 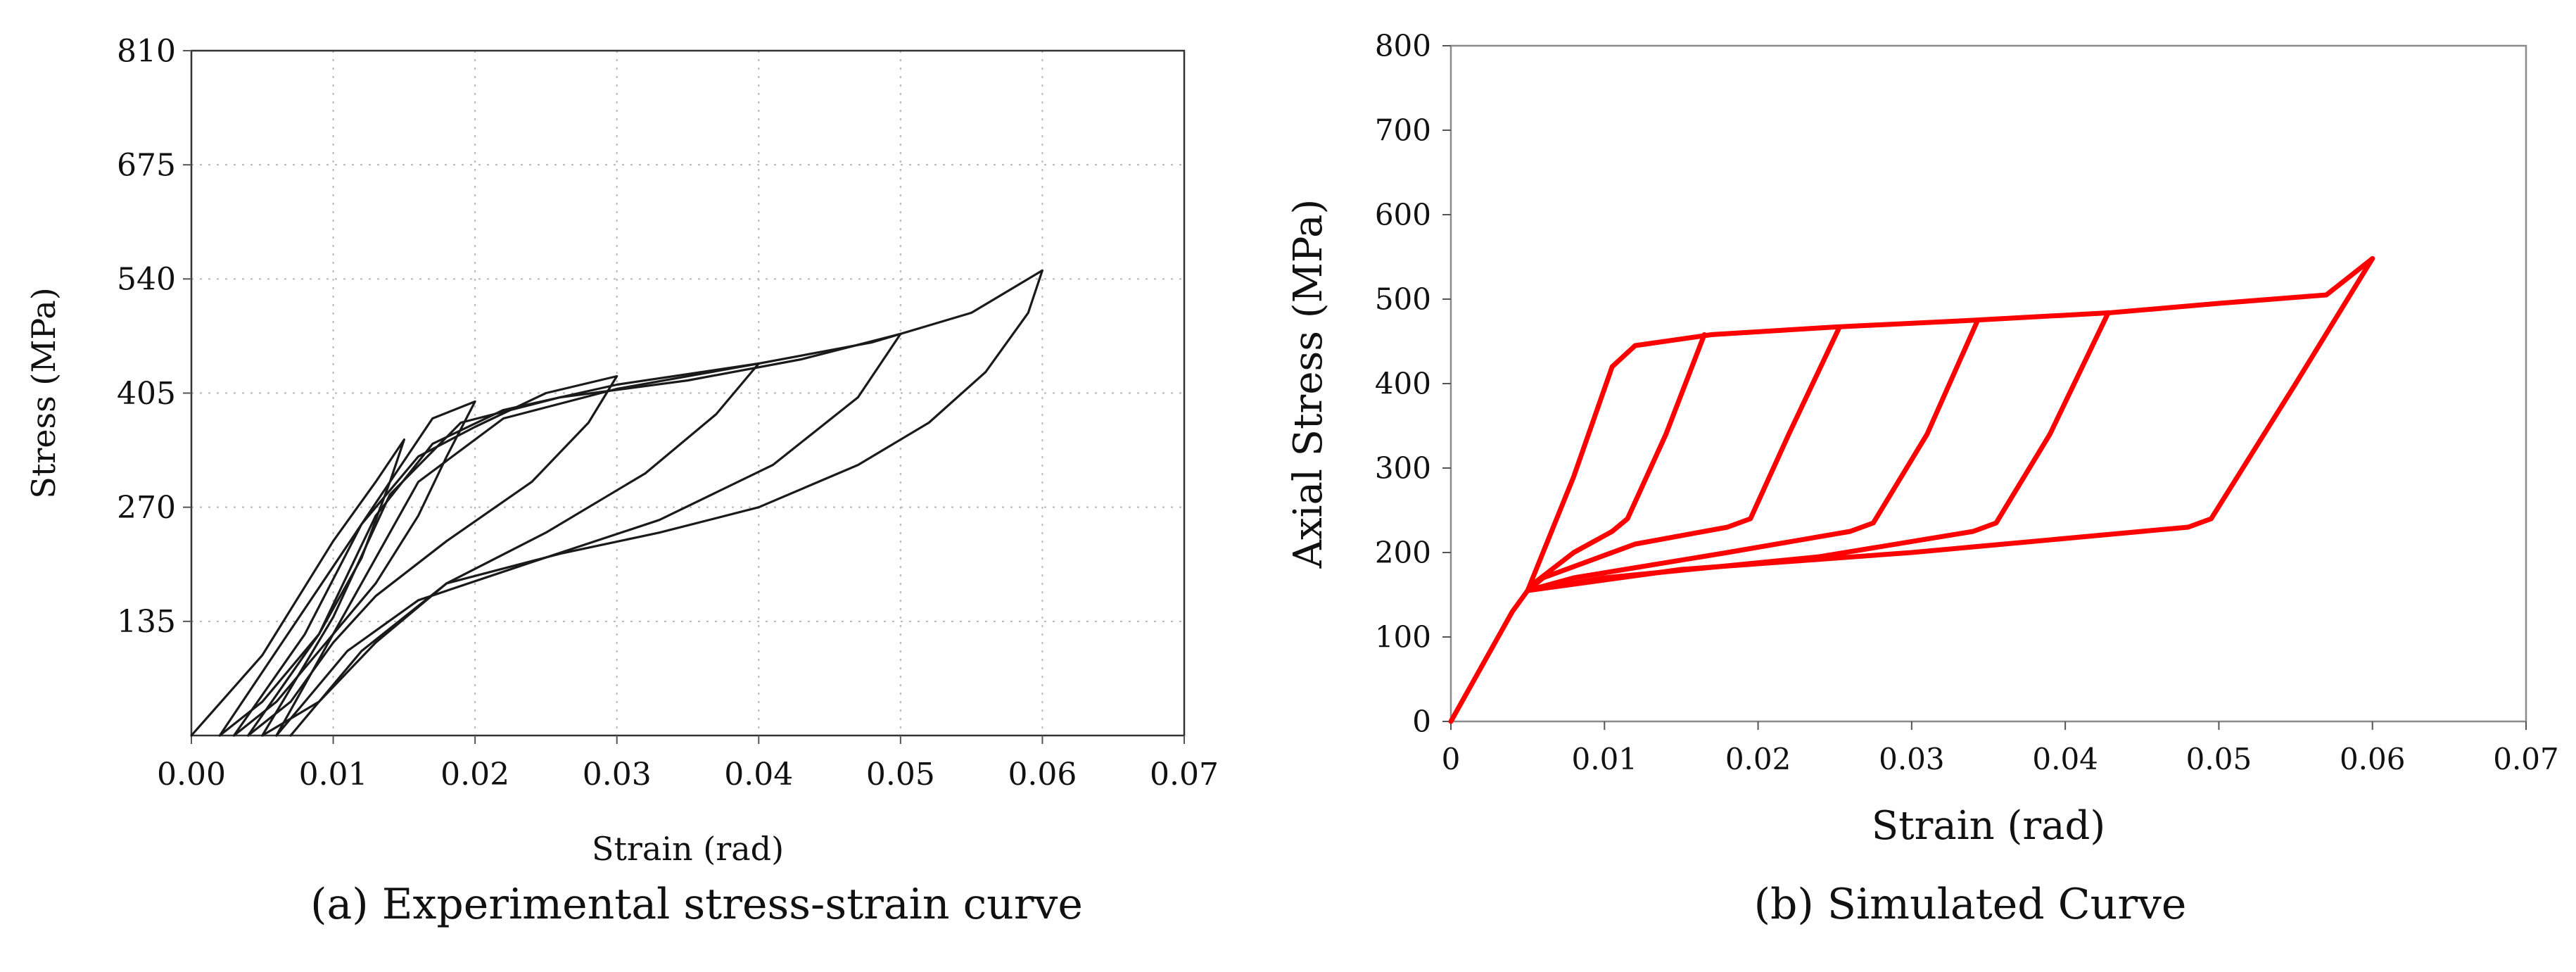 What do you see at coordinates (1970, 904) in the screenshot?
I see `simulated-caption: (b) Simulated Curve` at bounding box center [1970, 904].